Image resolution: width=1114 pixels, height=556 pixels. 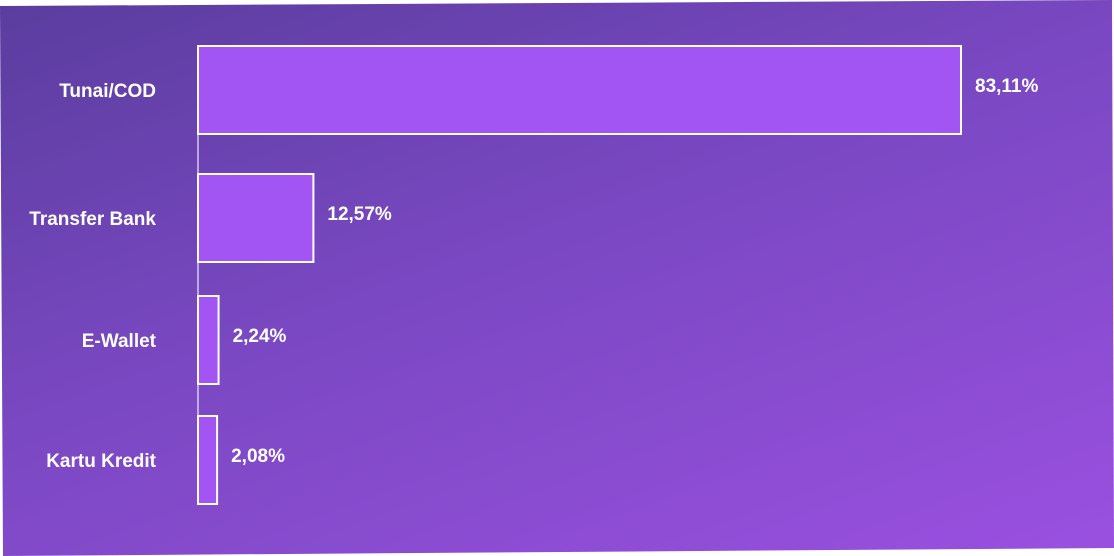 I want to click on value-label: 12,57%, so click(x=359, y=214).